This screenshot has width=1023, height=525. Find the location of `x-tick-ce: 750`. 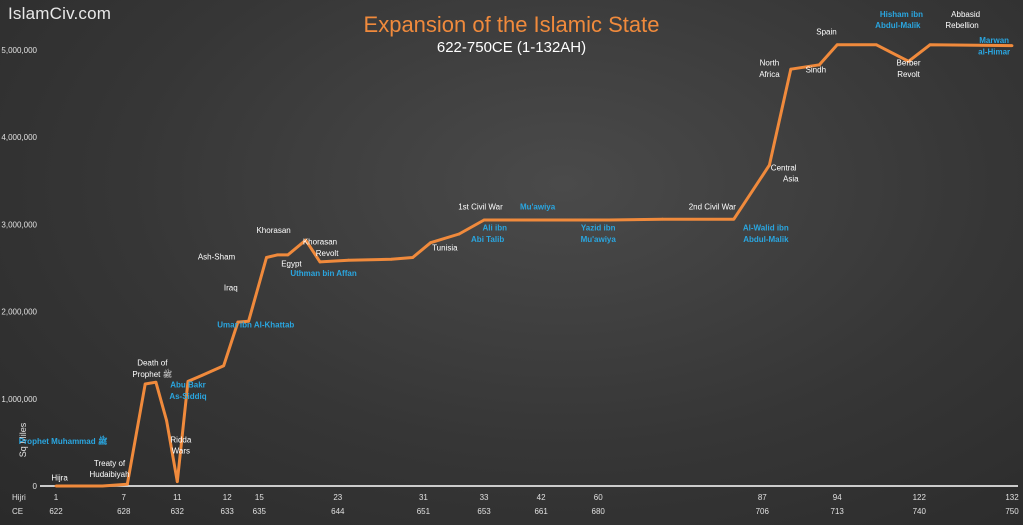

x-tick-ce: 750 is located at coordinates (1012, 511).